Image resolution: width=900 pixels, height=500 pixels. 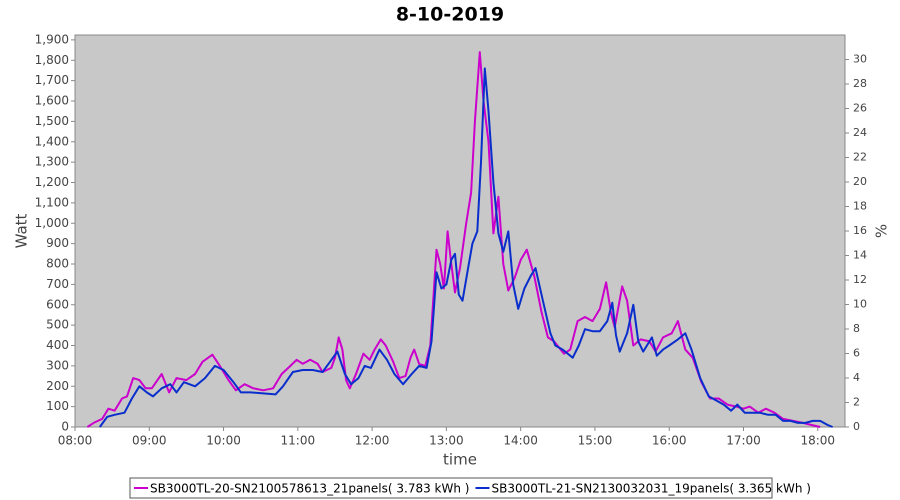 I want to click on y-tick-label: 200, so click(x=57, y=386).